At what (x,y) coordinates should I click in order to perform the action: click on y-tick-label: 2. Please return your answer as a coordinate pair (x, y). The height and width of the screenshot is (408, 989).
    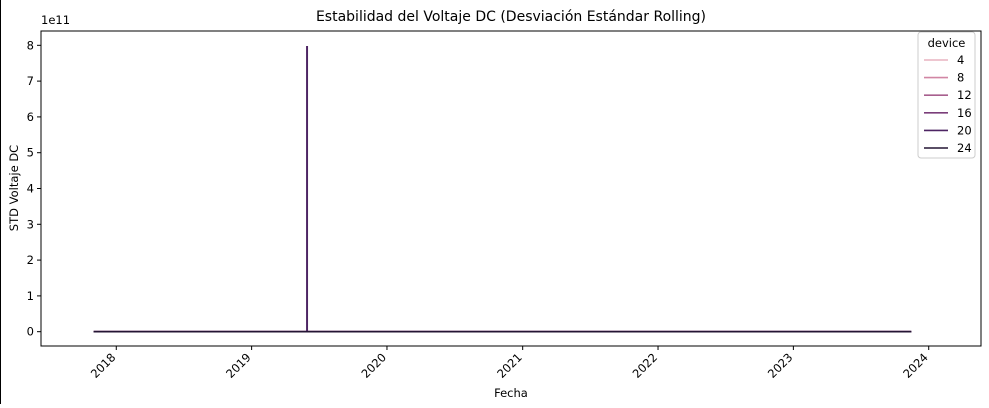
    Looking at the image, I should click on (30, 260).